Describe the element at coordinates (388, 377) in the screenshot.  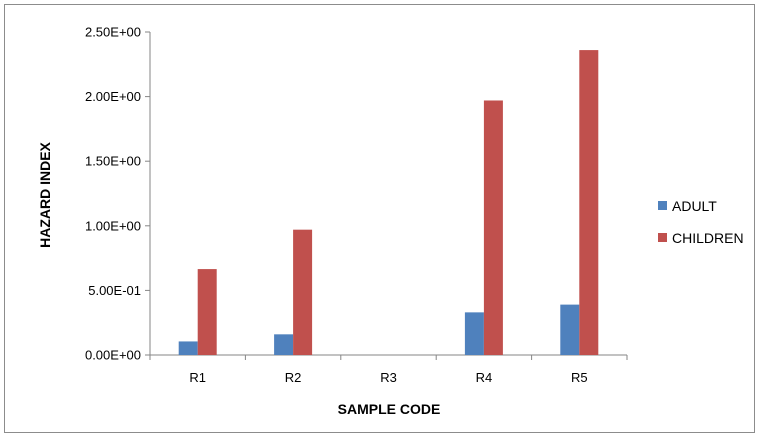
I see `x-tick-label: R3` at that location.